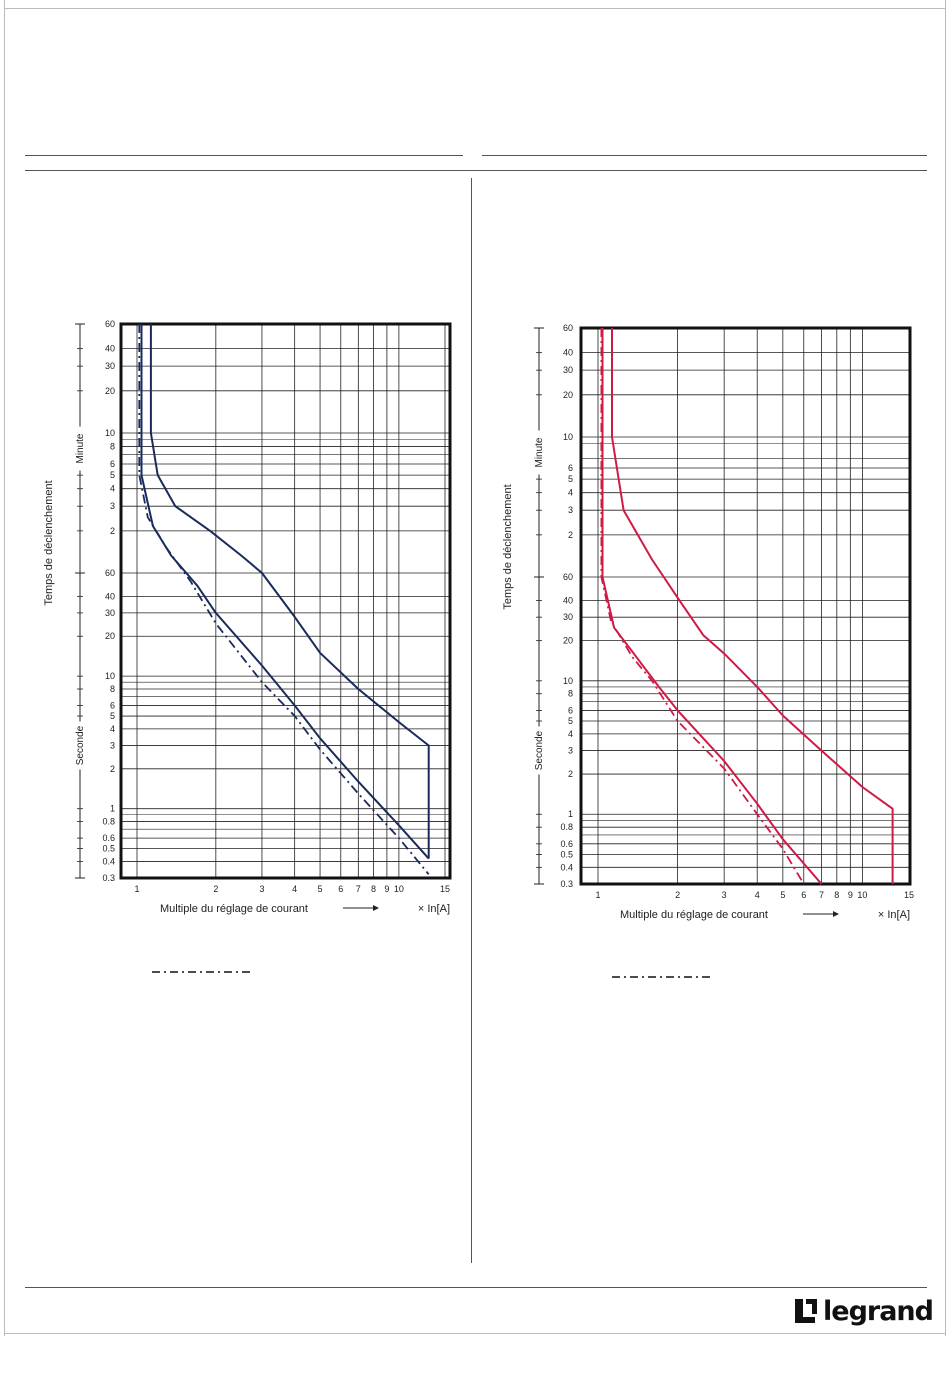  Describe the element at coordinates (878, 1311) in the screenshot. I see `brand-name: legrand` at that location.